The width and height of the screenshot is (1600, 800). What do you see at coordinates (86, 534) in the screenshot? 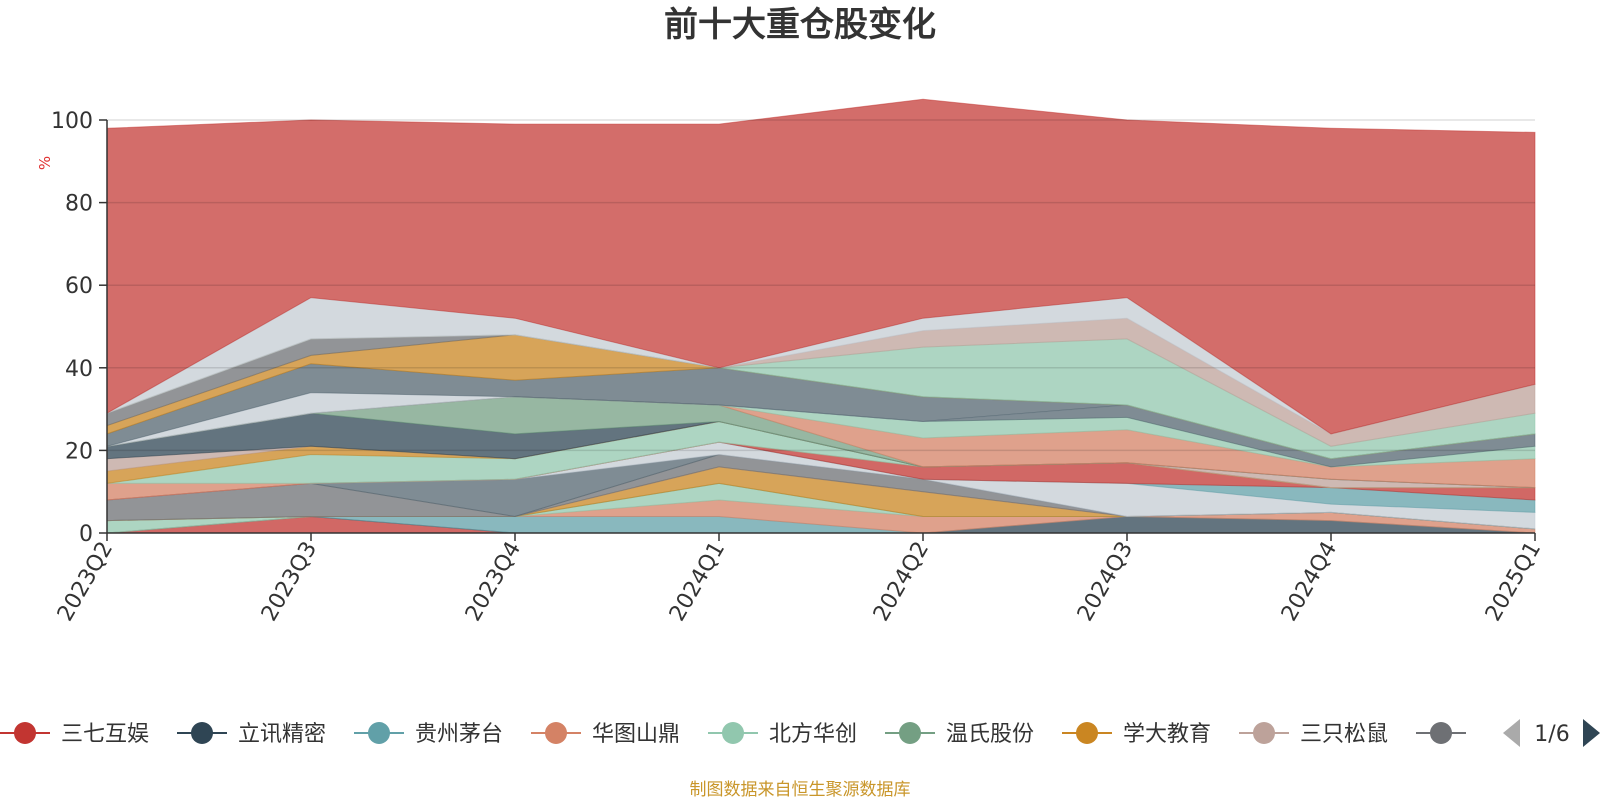
I see `y-tick-label: 0` at bounding box center [86, 534].